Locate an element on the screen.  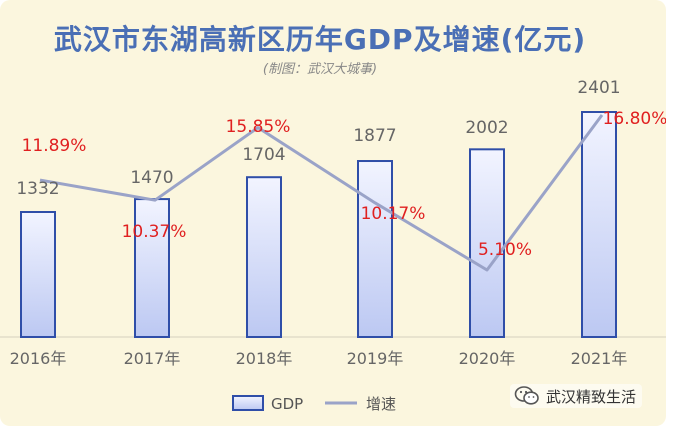
chart-legend: GDP 增速 is located at coordinates (314, 404).